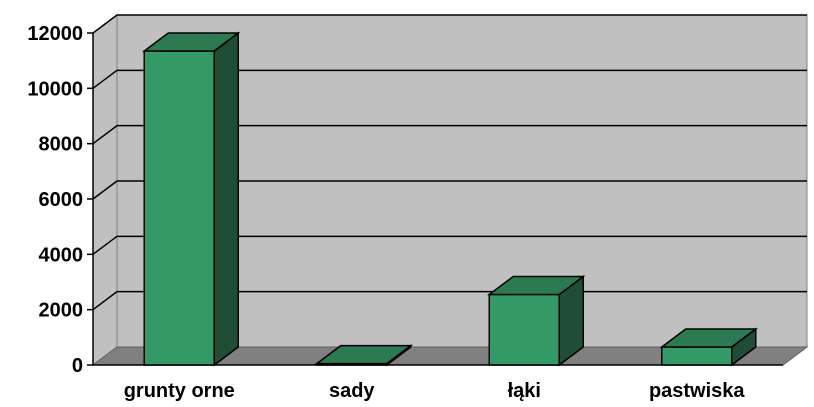 The width and height of the screenshot is (814, 407). Describe the element at coordinates (61, 200) in the screenshot. I see `y-tick-label: 6000` at that location.